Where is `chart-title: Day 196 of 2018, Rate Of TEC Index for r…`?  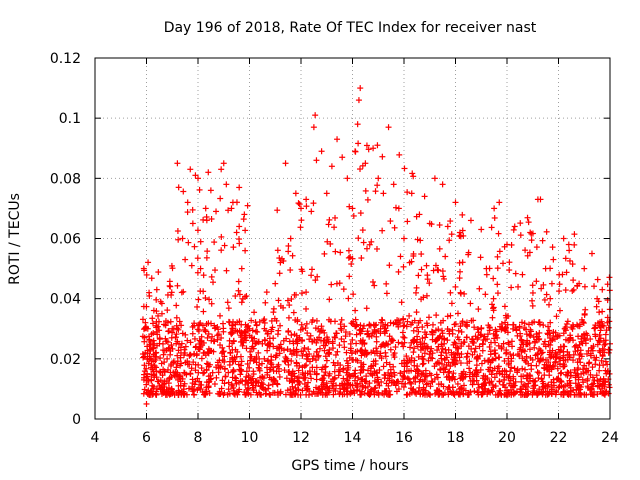 chart-title: Day 196 of 2018, Rate Of TEC Index for r… is located at coordinates (350, 28).